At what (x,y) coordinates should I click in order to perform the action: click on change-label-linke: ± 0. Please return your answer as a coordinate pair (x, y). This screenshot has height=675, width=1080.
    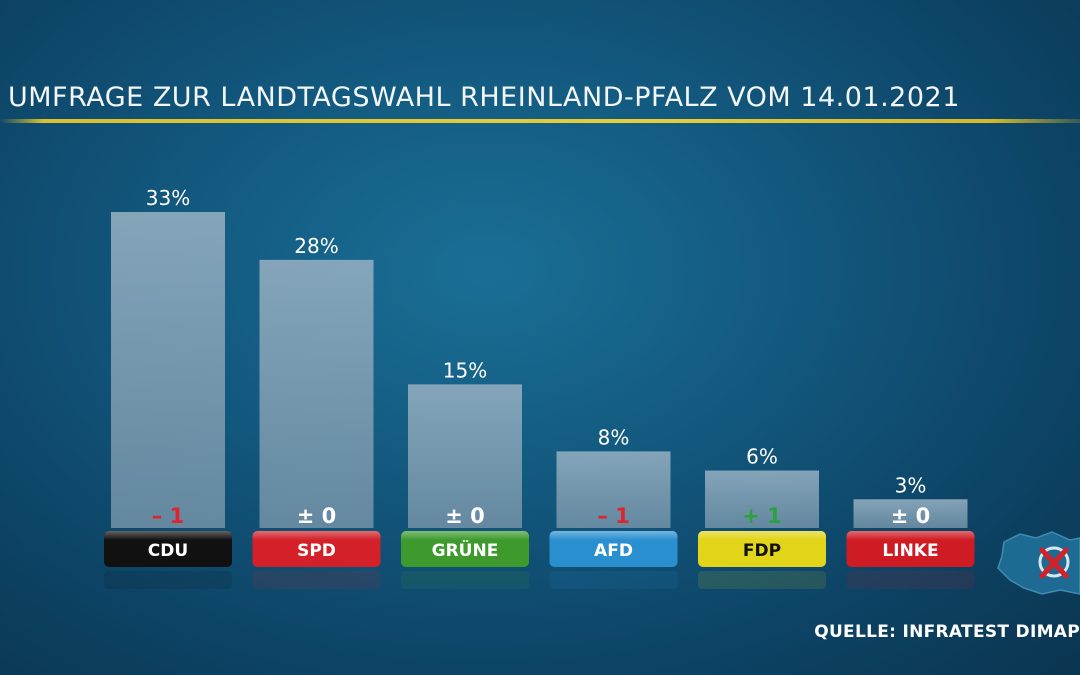
    Looking at the image, I should click on (911, 516).